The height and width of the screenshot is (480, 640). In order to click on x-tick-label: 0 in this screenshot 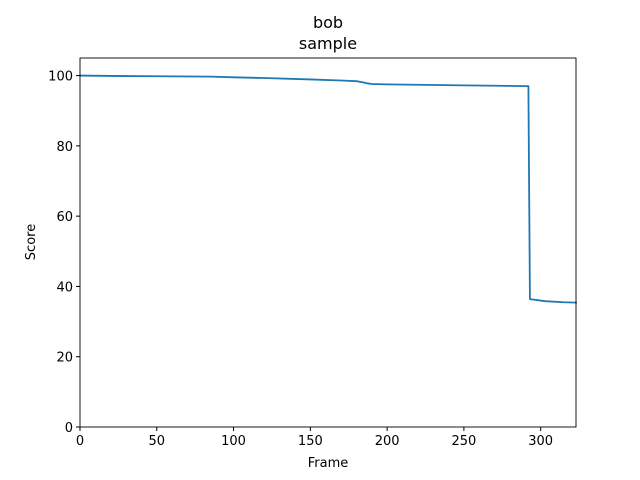, I will do `click(80, 441)`.